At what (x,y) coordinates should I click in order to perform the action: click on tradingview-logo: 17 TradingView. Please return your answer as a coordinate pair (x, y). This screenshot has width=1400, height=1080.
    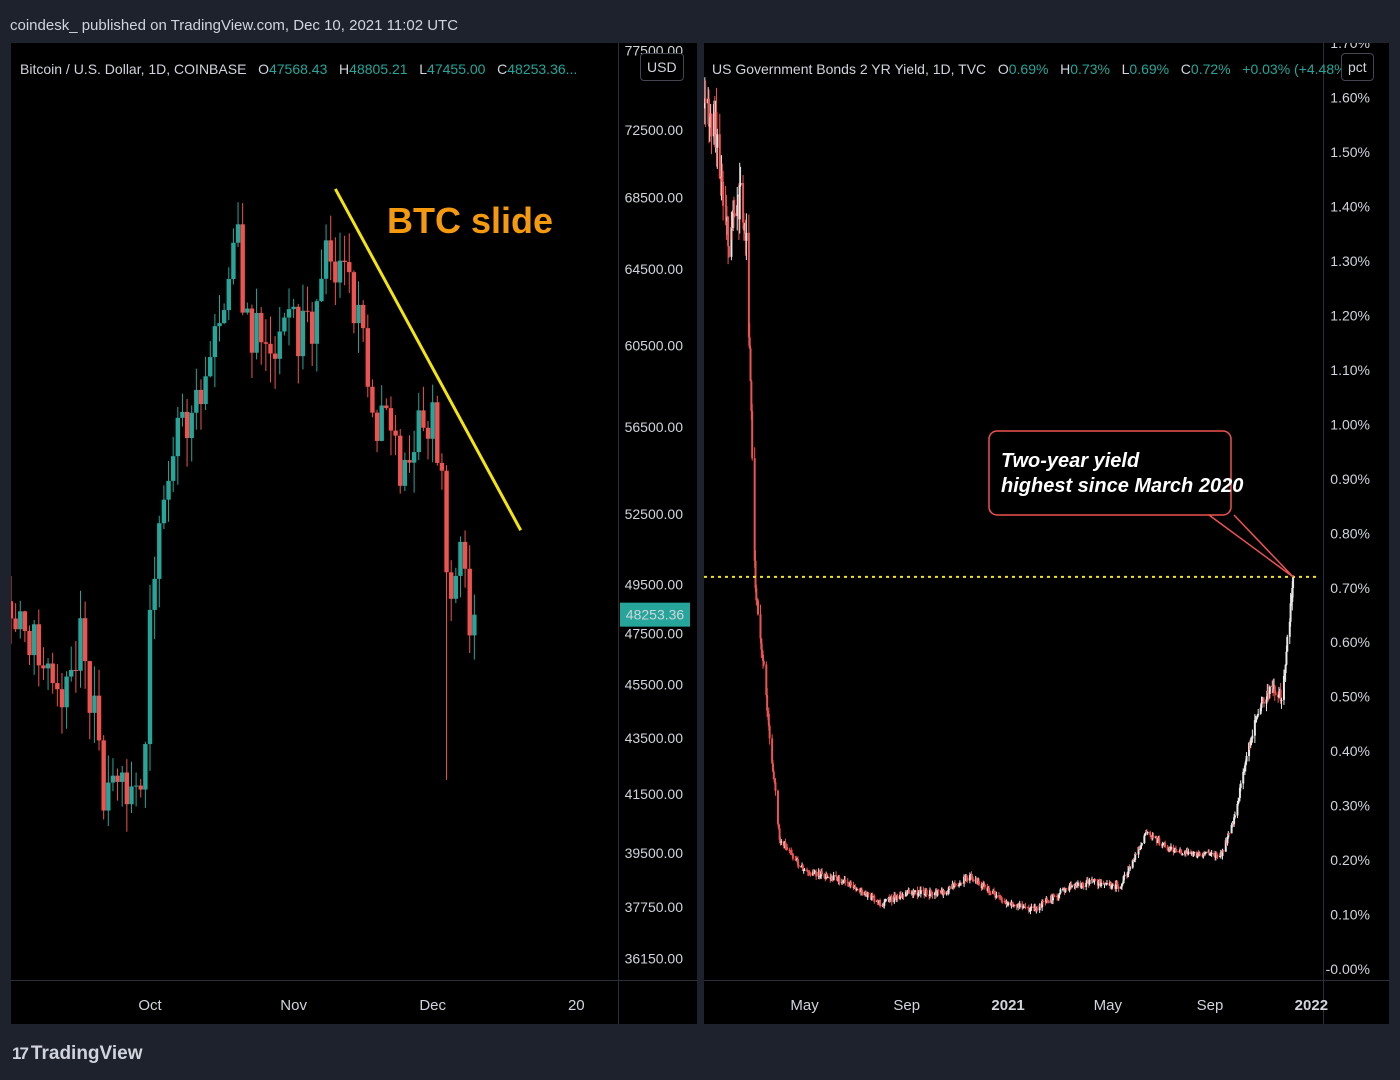
    Looking at the image, I should click on (77, 1054).